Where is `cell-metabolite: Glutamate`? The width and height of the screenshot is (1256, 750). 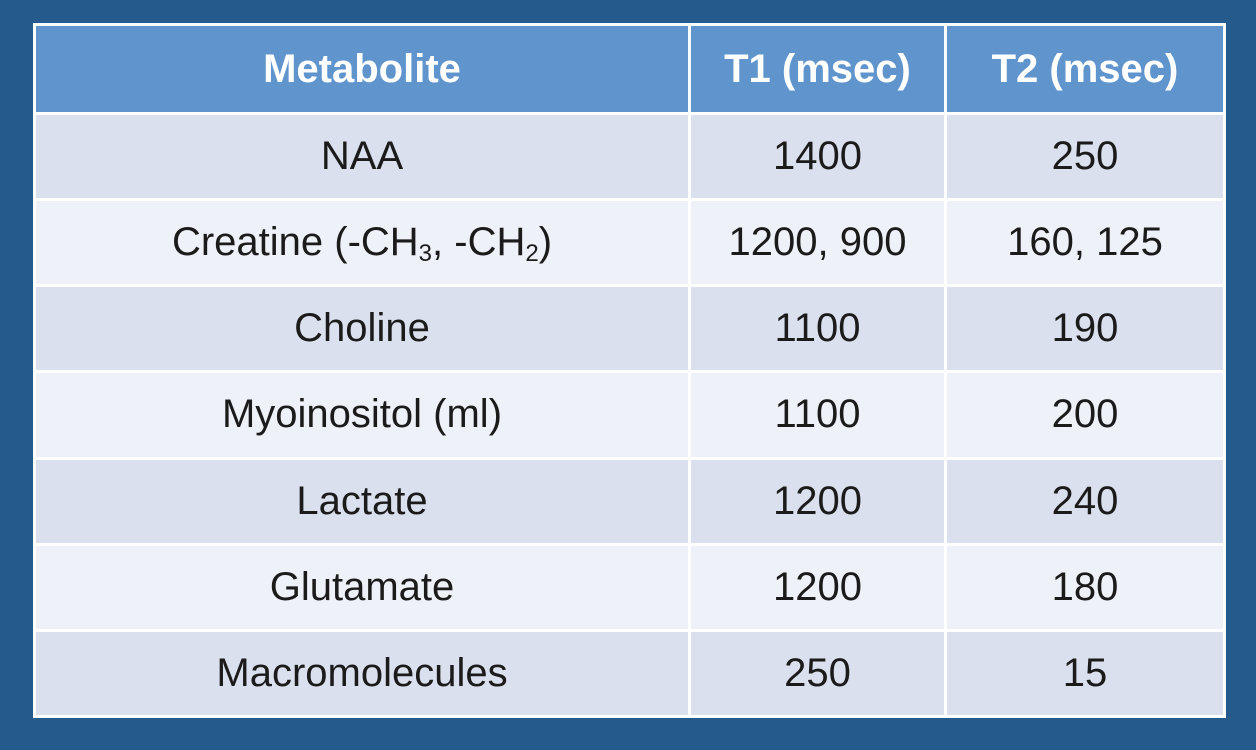 cell-metabolite: Glutamate is located at coordinates (362, 587).